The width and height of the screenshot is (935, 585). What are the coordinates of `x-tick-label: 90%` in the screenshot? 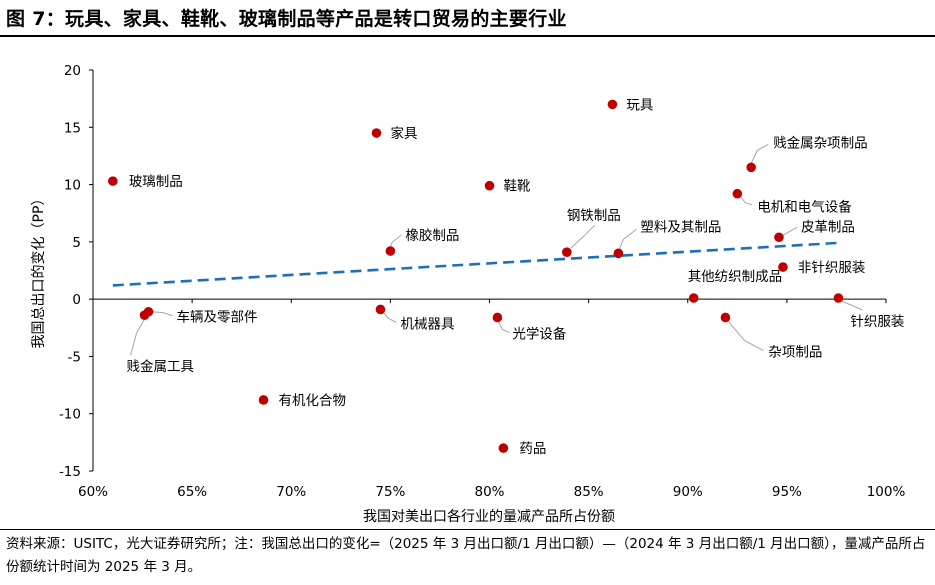 It's located at (688, 492).